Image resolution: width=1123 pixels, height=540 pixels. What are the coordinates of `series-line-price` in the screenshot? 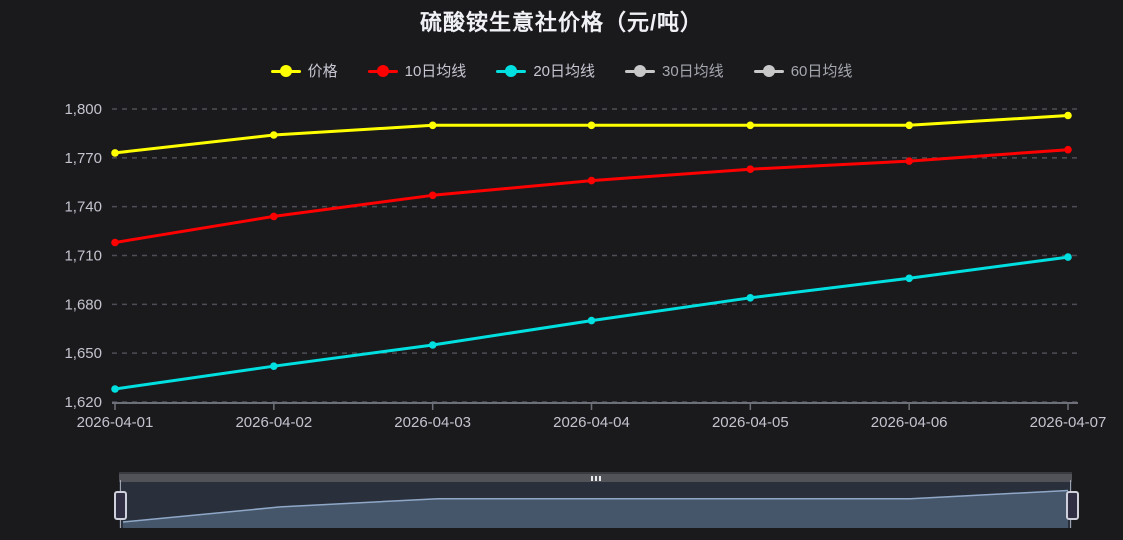 It's located at (591, 134).